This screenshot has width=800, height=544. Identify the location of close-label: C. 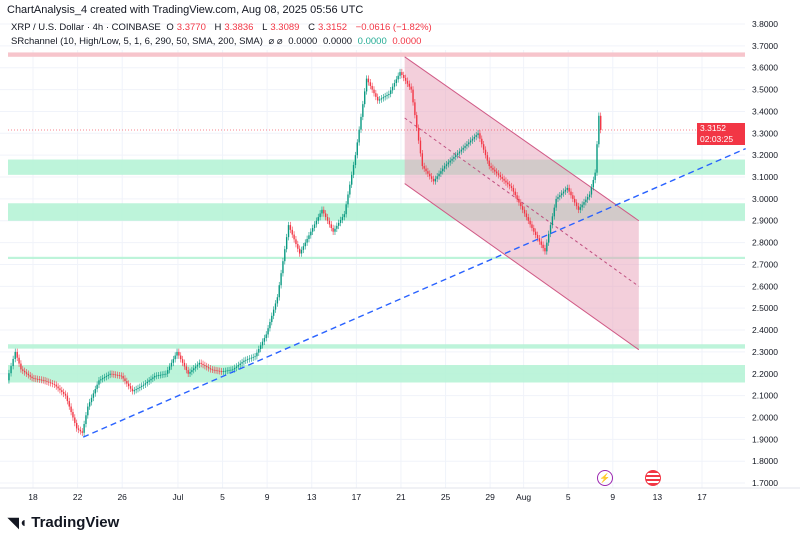
(311, 27).